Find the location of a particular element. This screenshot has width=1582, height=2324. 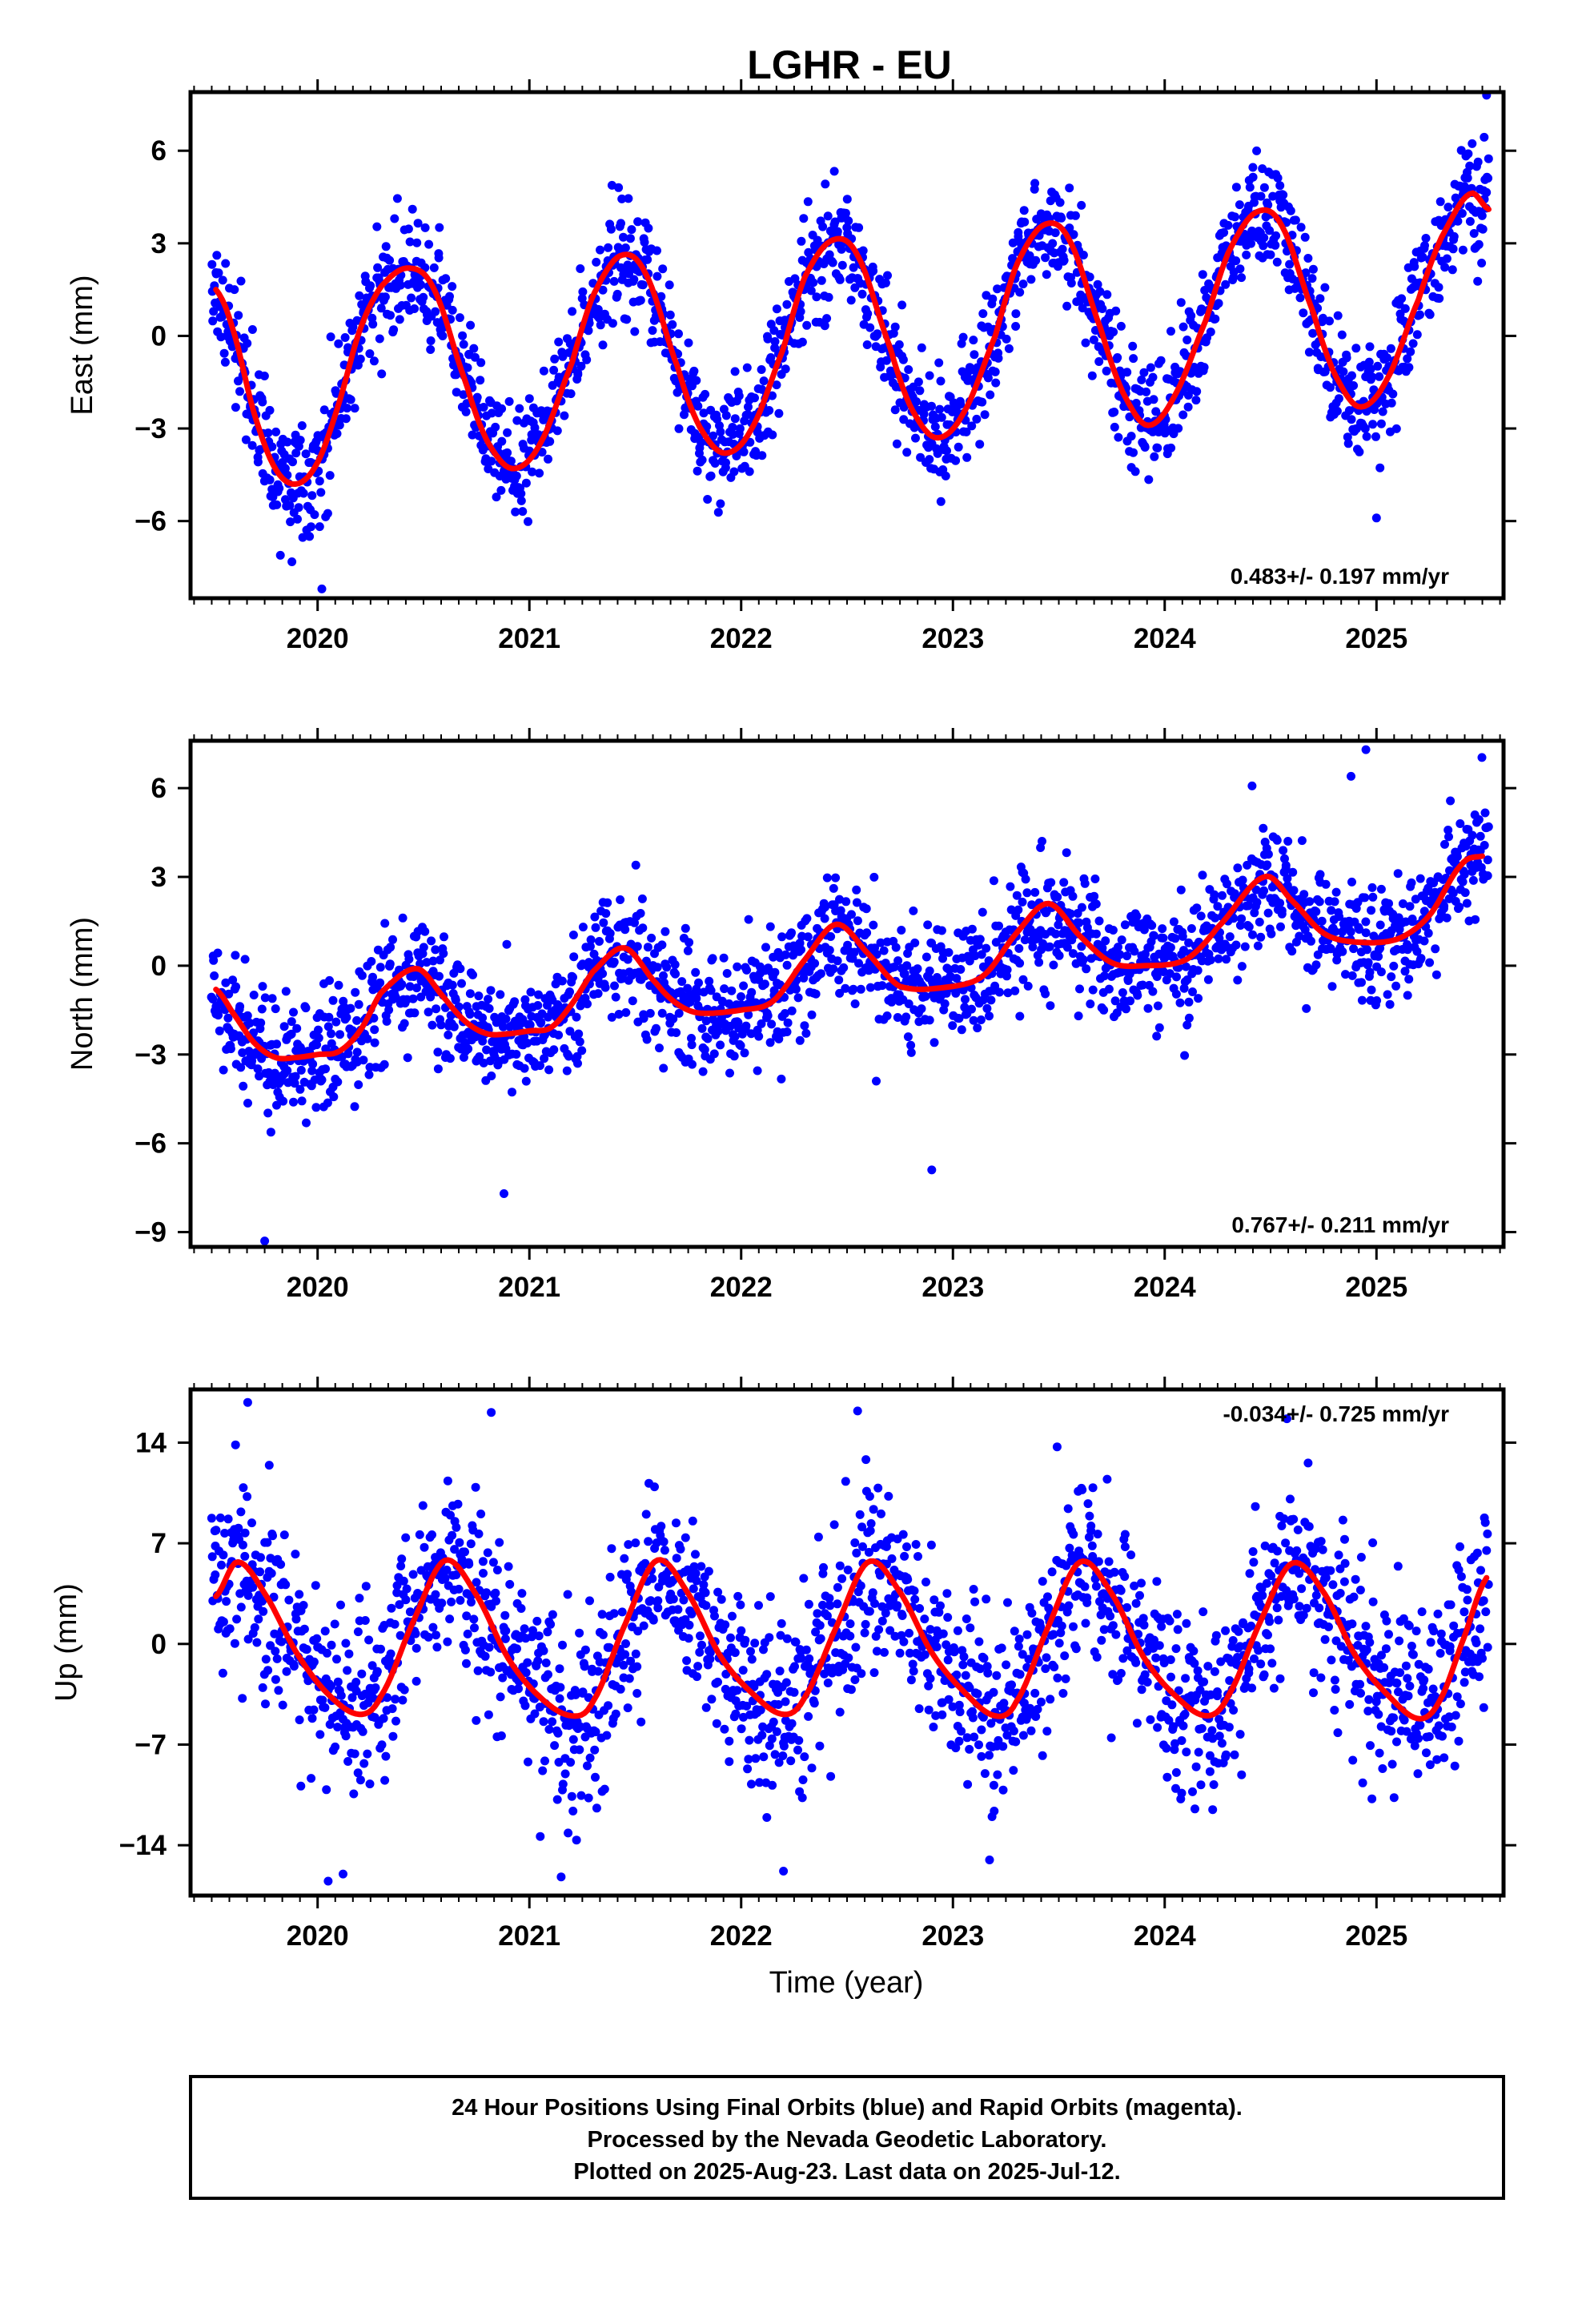

x-tick-label: 2024 is located at coordinates (1165, 1287).